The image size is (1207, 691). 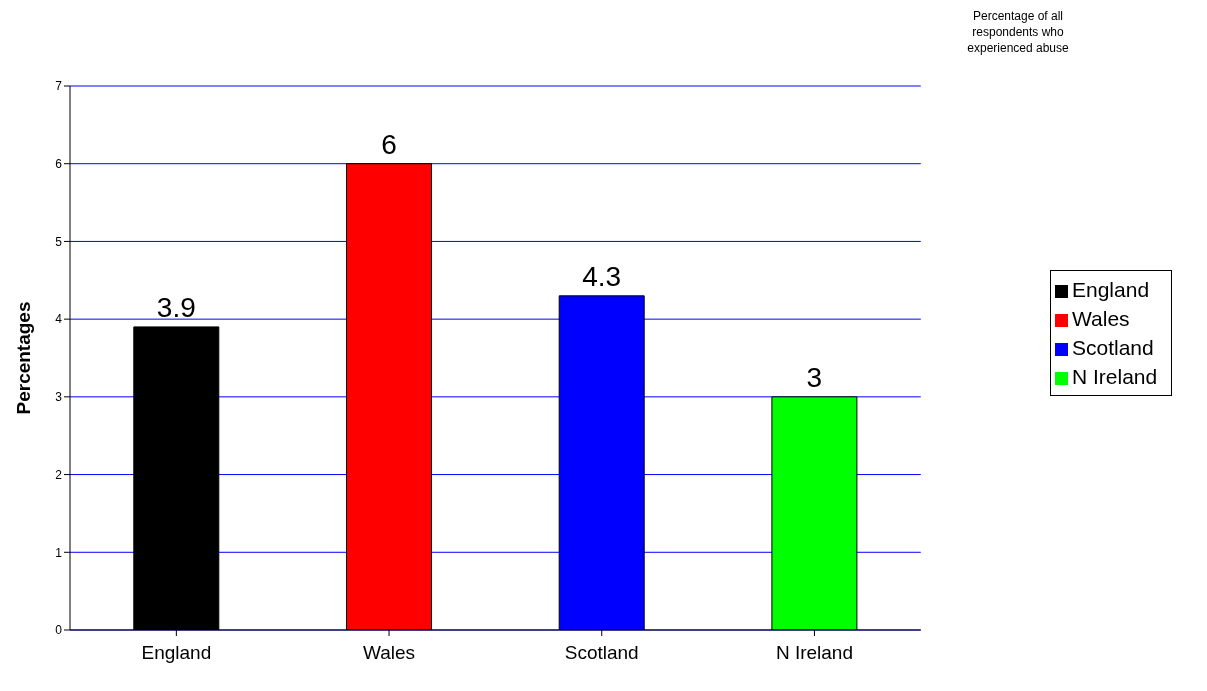 I want to click on y-tick-label: 7, so click(x=59, y=86).